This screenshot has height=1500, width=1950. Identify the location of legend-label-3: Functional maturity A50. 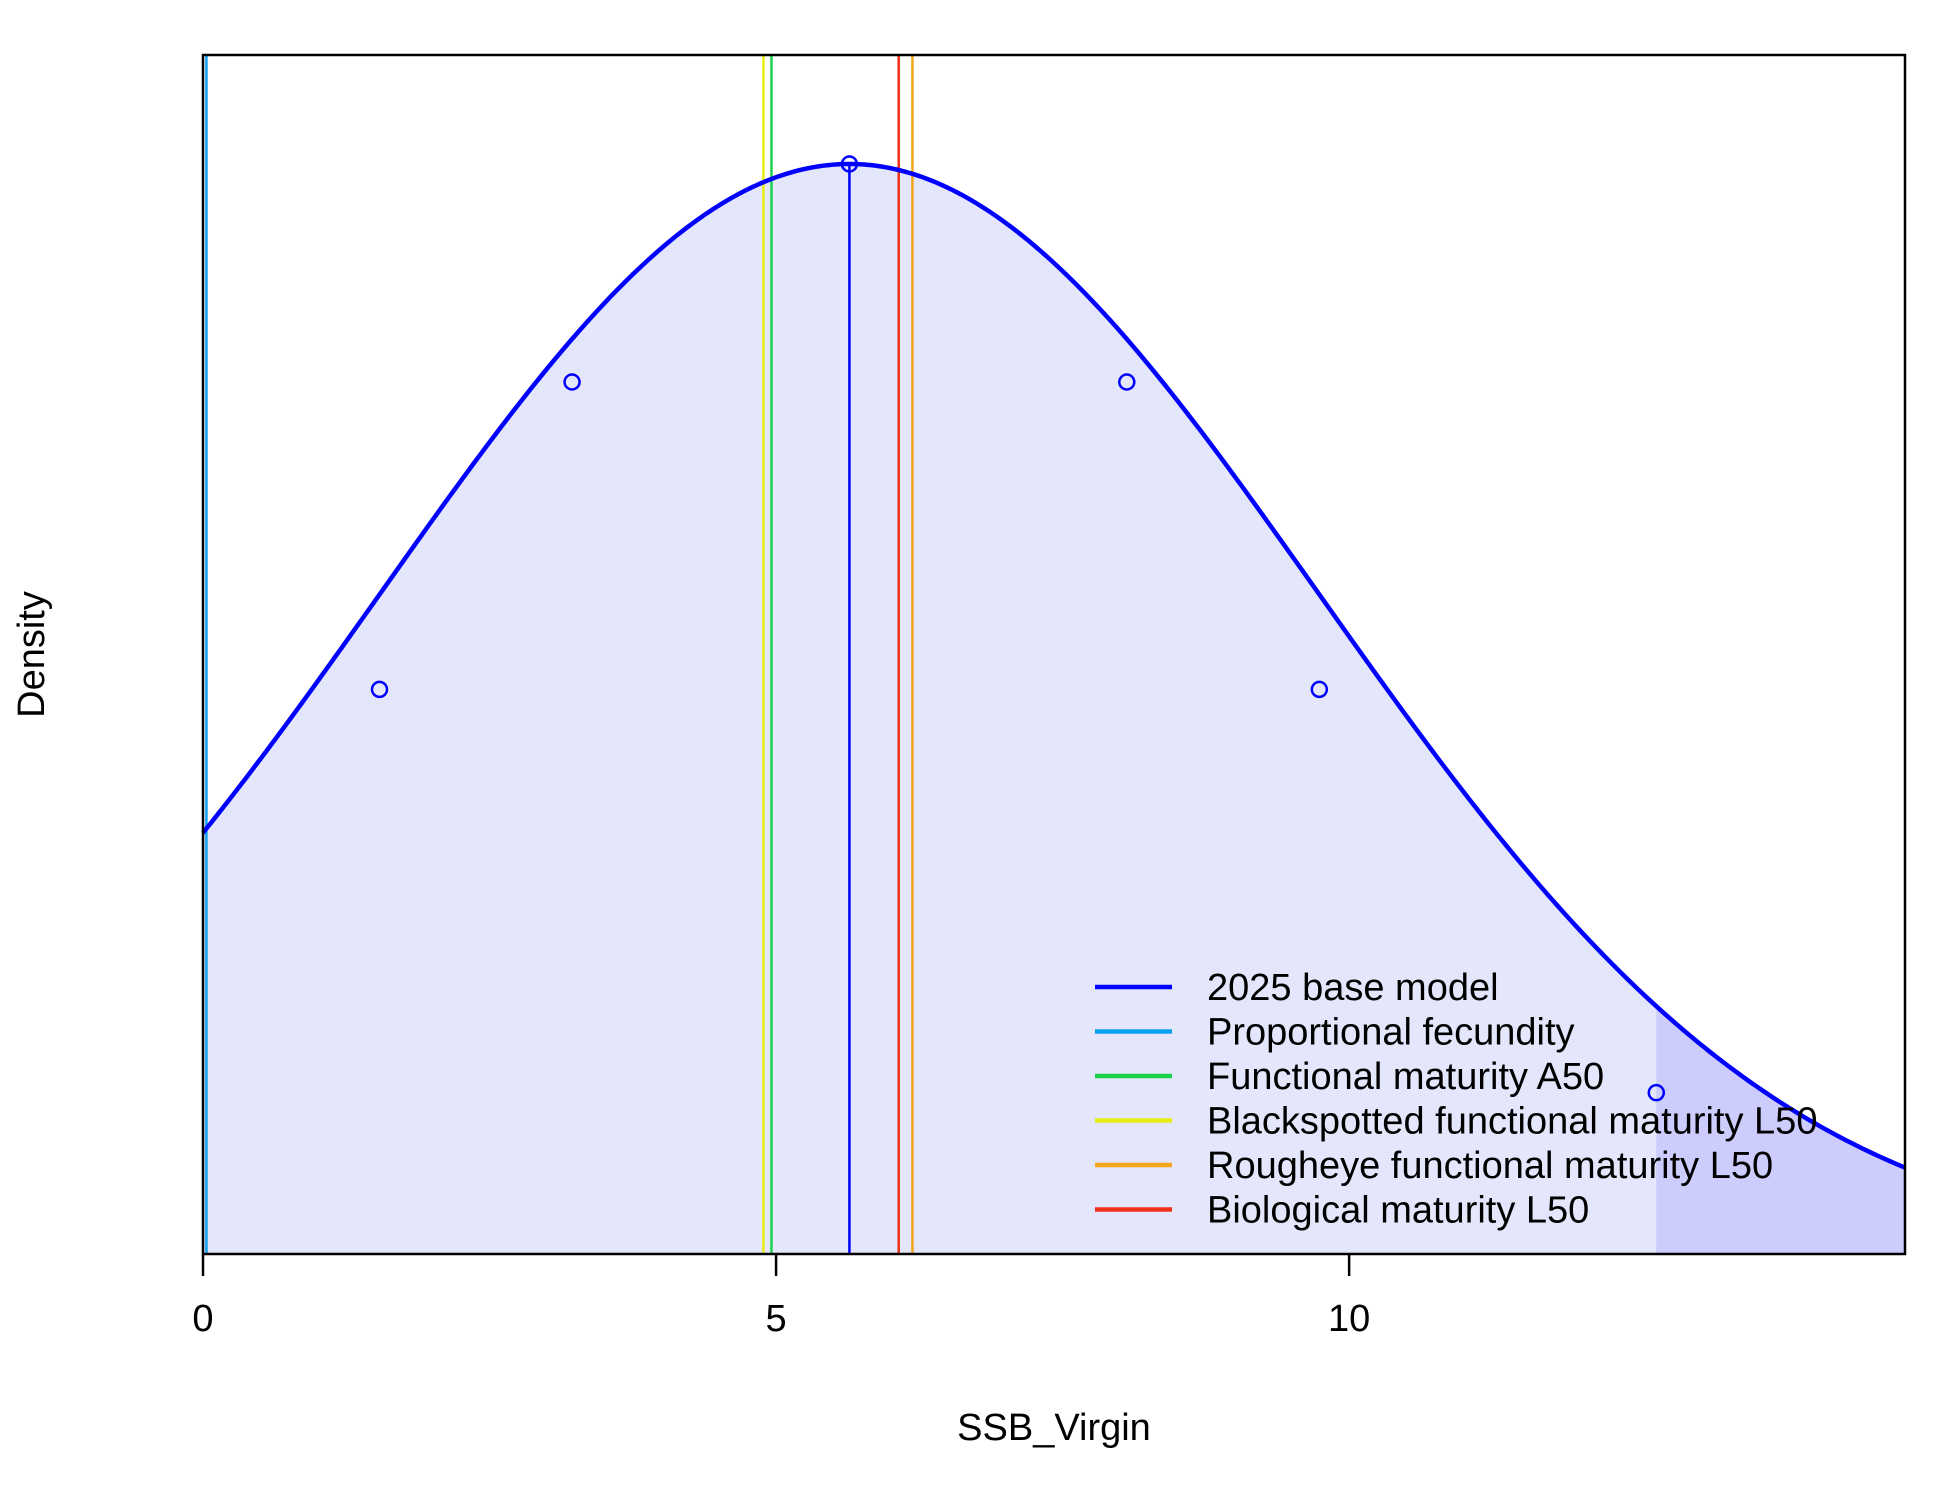
(1405, 1077).